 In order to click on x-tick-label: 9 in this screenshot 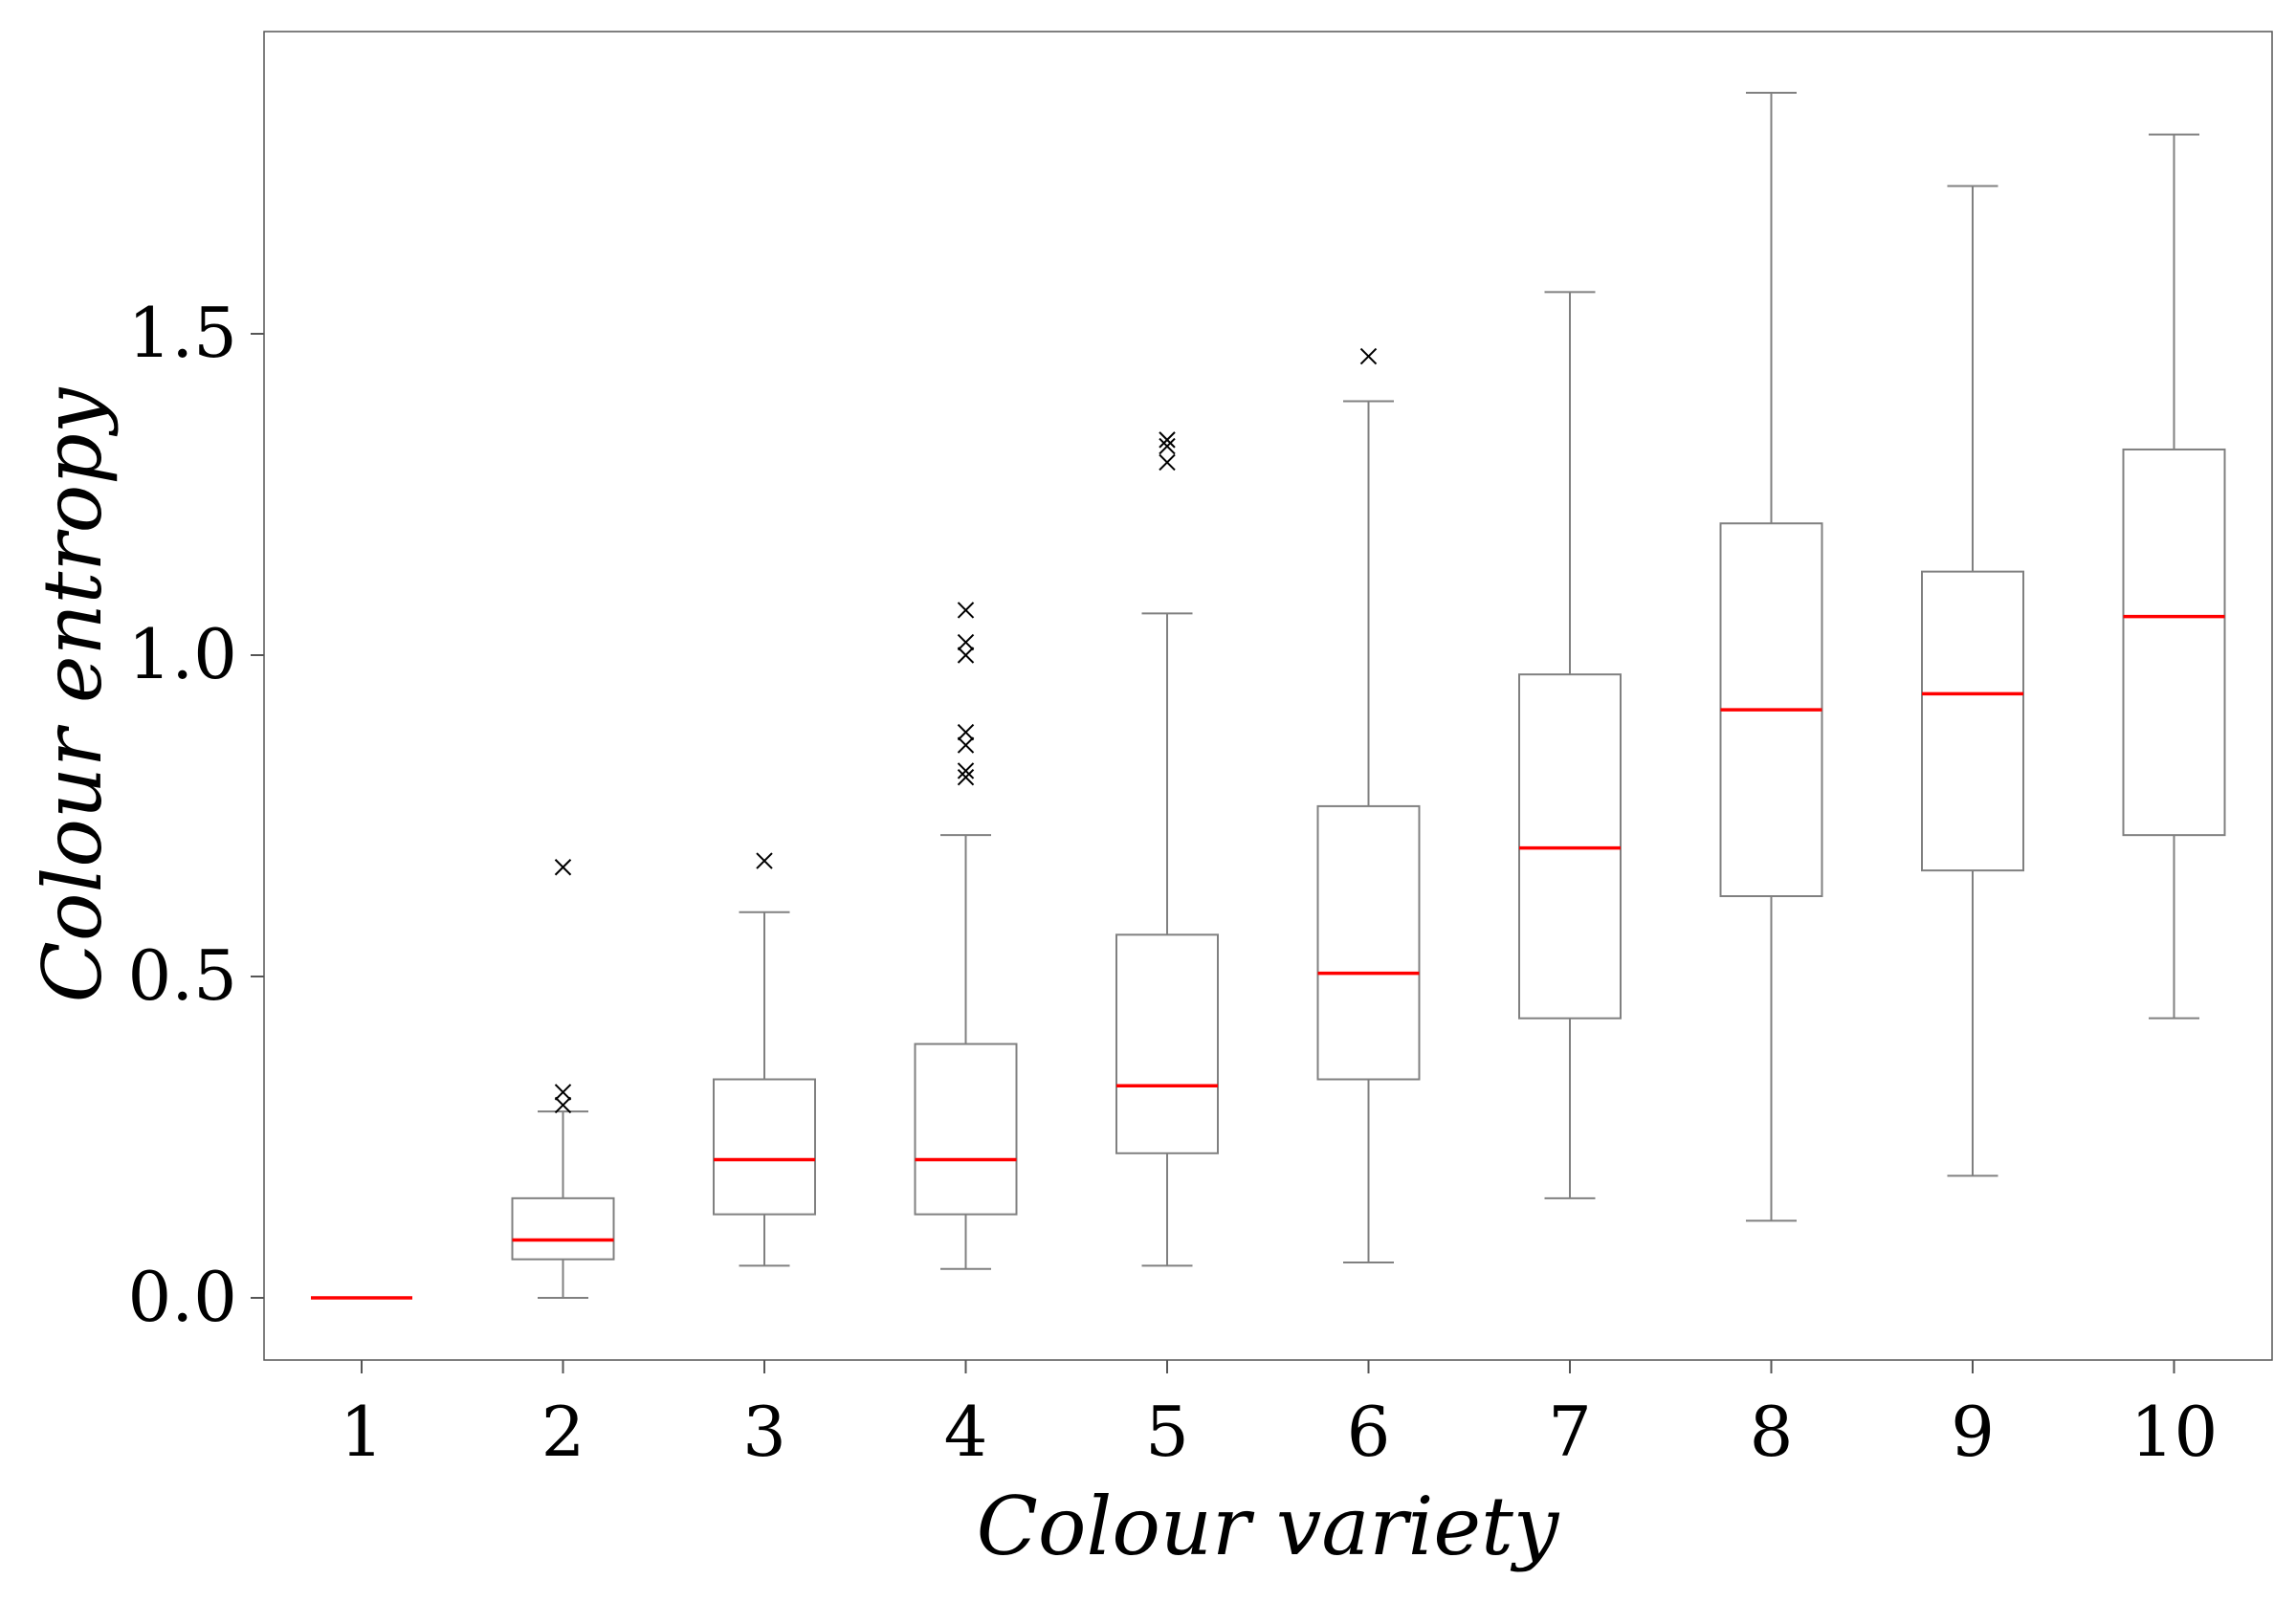, I will do `click(1973, 1432)`.